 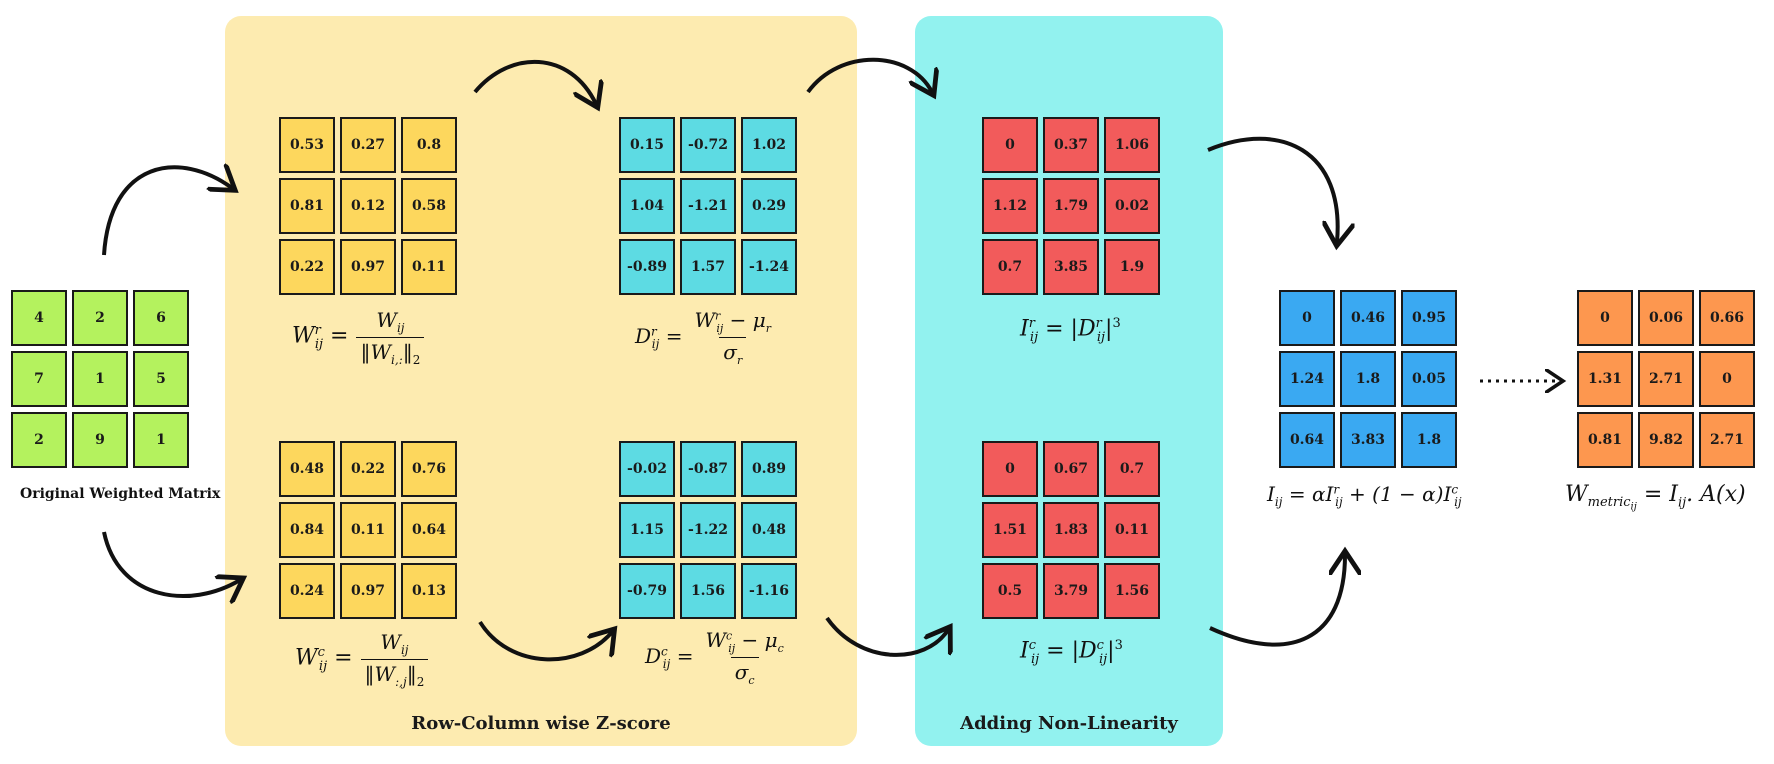 I want to click on matrix-cell: 9, so click(x=100, y=440).